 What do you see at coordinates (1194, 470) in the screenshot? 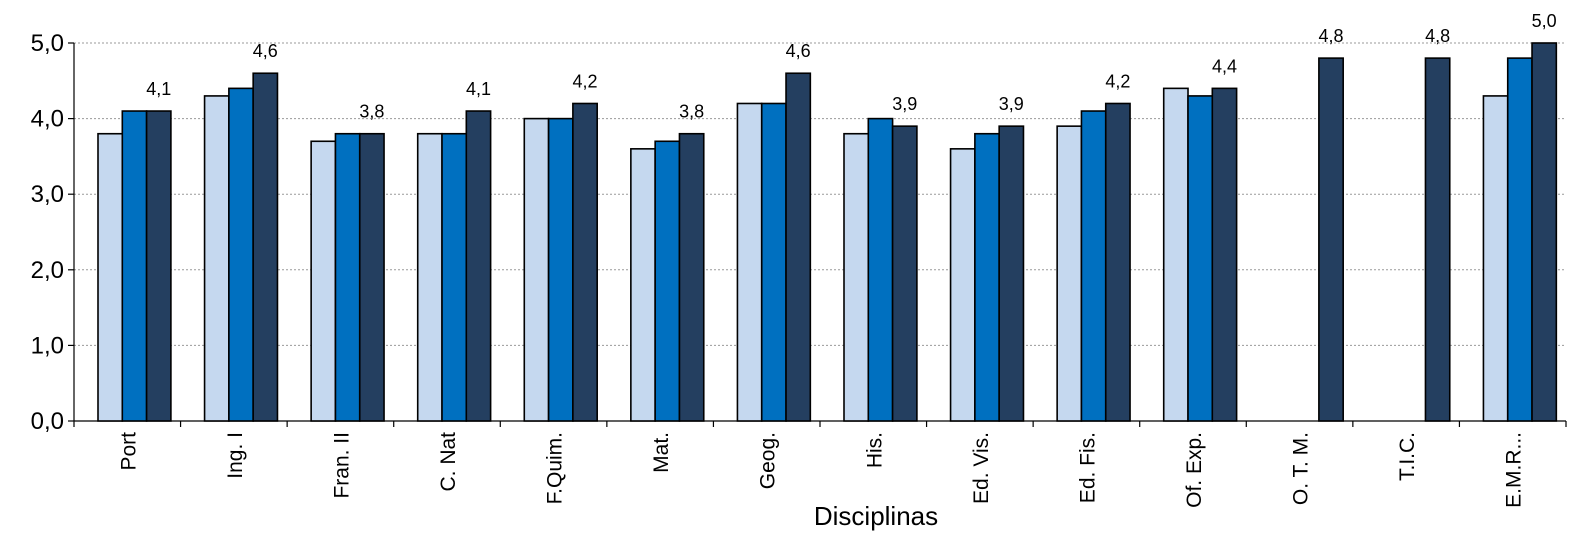
I see `x-tick-label: Of. Exp.` at bounding box center [1194, 470].